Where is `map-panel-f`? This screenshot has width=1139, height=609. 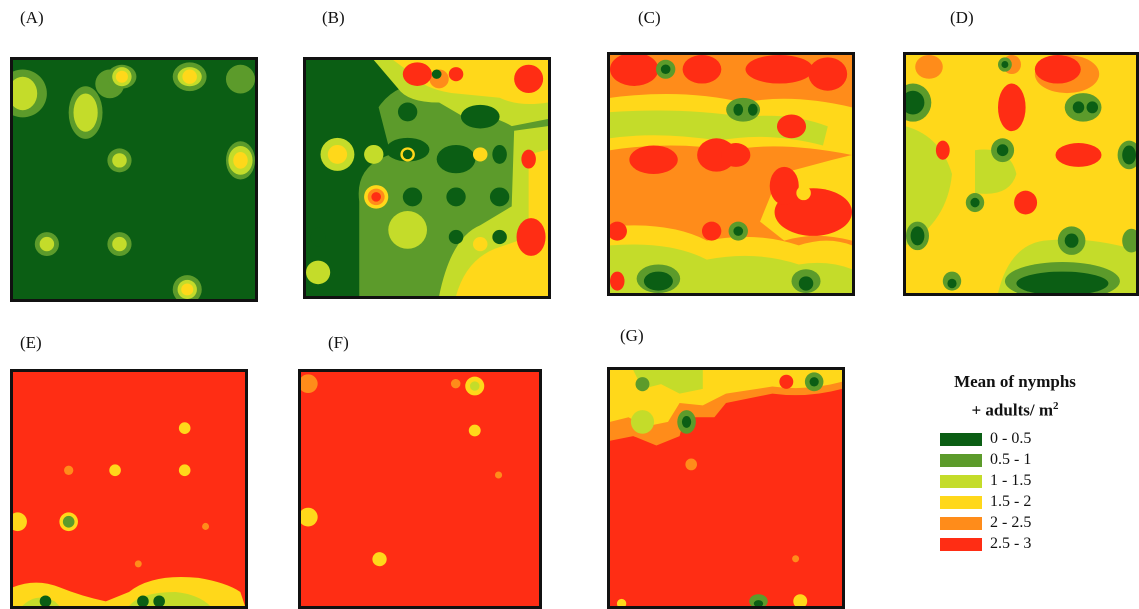
map-panel-f is located at coordinates (420, 489).